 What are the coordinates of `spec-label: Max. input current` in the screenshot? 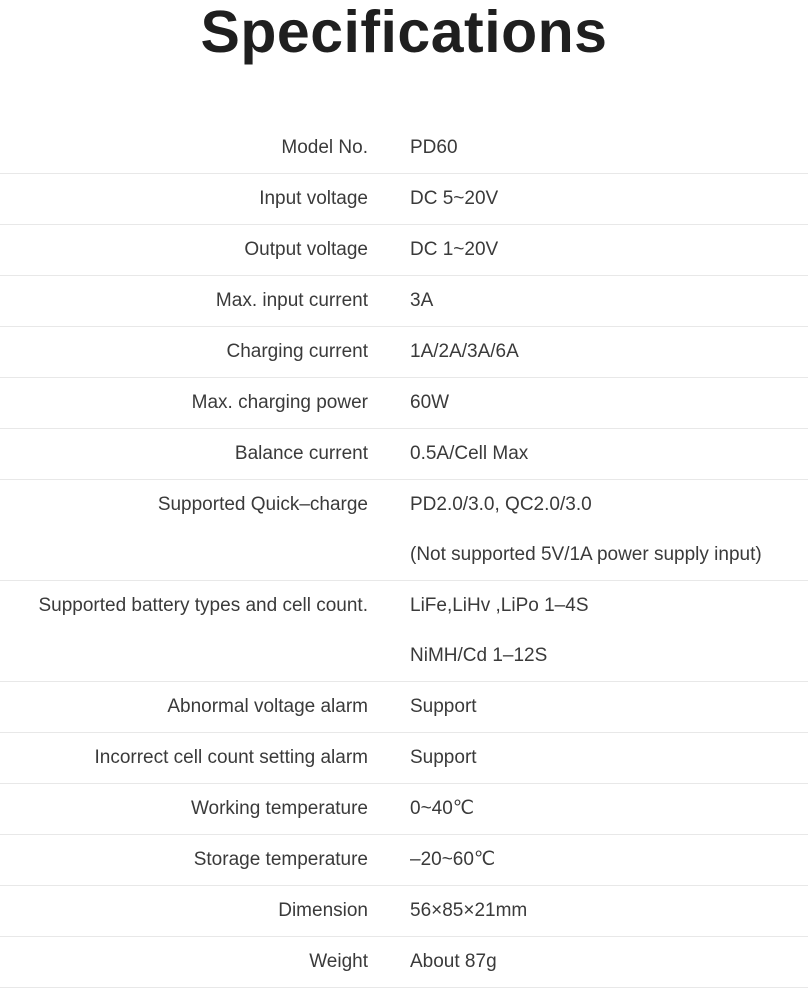 It's located at (291, 300).